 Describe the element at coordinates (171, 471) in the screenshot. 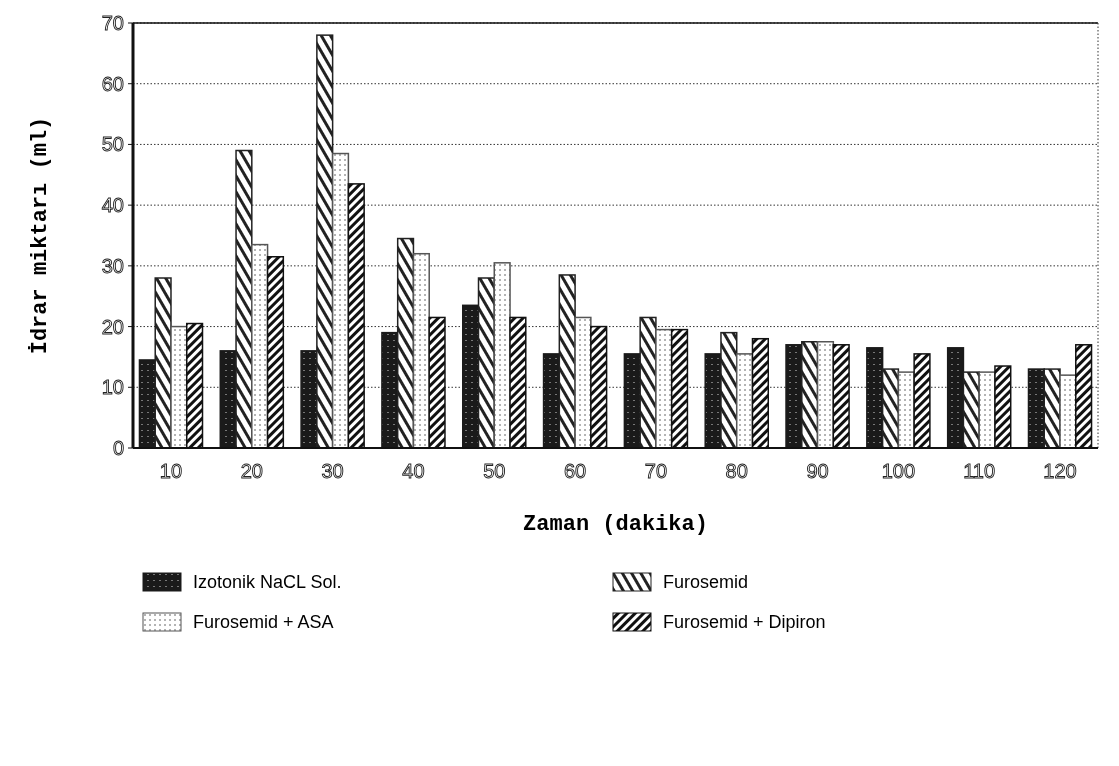

I see `x-tick-label: 10` at that location.